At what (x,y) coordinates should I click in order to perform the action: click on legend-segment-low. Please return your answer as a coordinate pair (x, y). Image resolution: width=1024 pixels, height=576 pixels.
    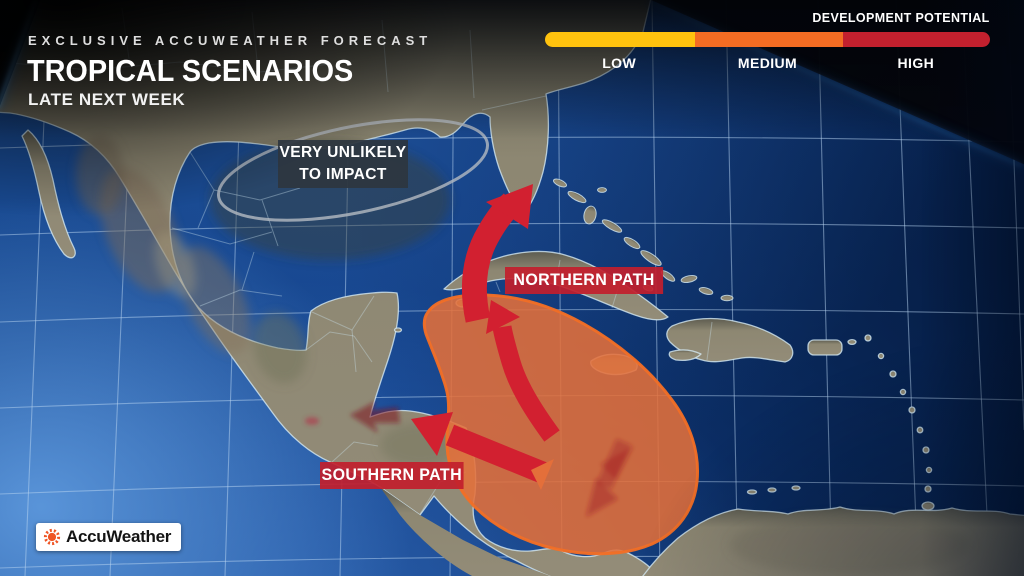
    Looking at the image, I should click on (620, 39).